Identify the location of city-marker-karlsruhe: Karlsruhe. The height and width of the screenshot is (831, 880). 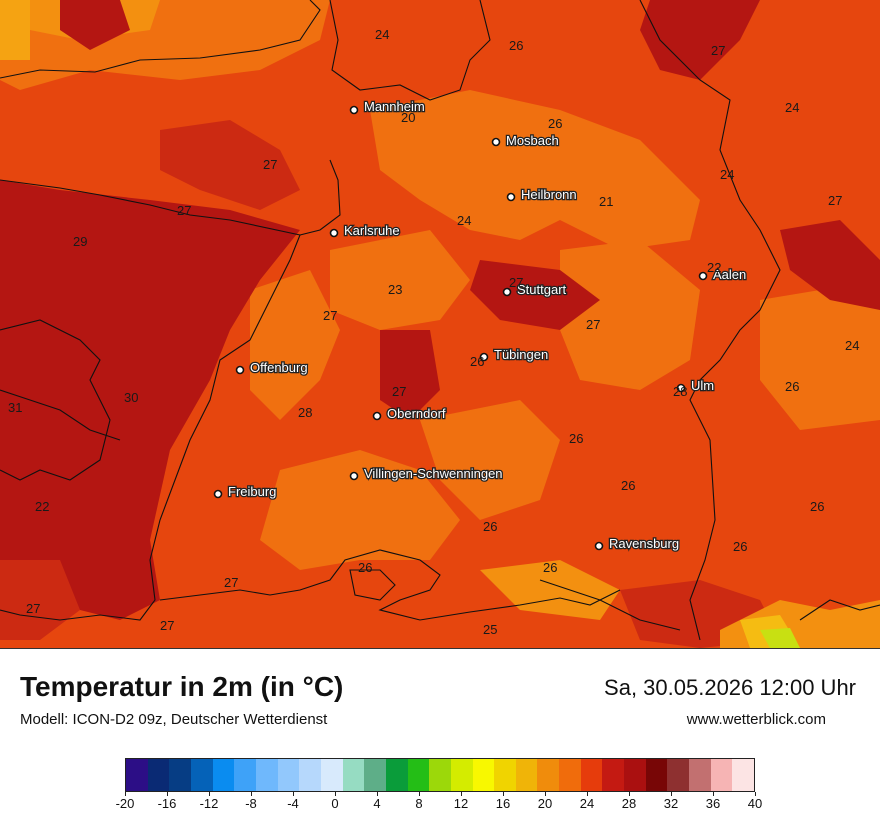
(365, 230).